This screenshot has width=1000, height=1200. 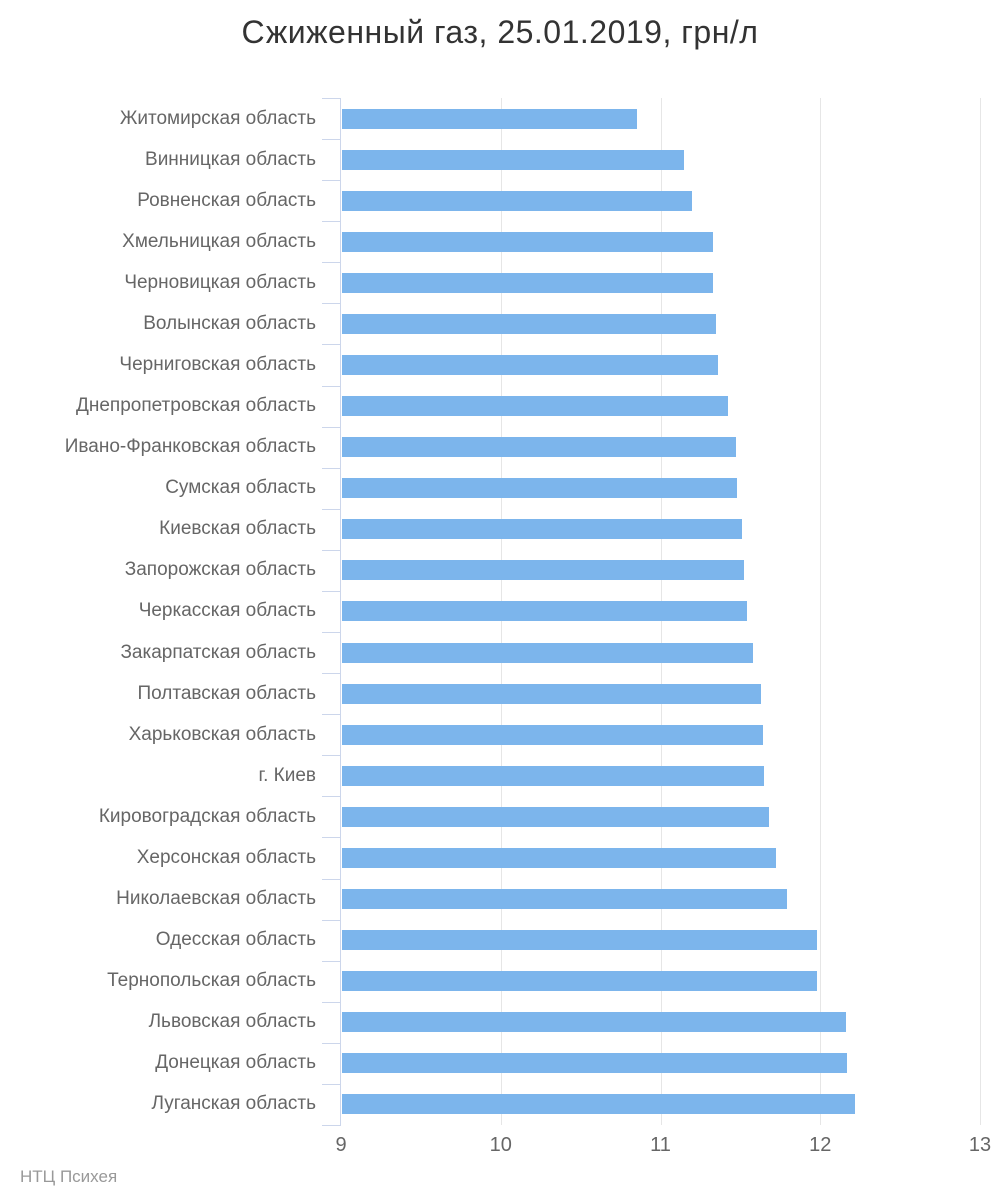 What do you see at coordinates (226, 857) in the screenshot?
I see `category-label: Херсонская область` at bounding box center [226, 857].